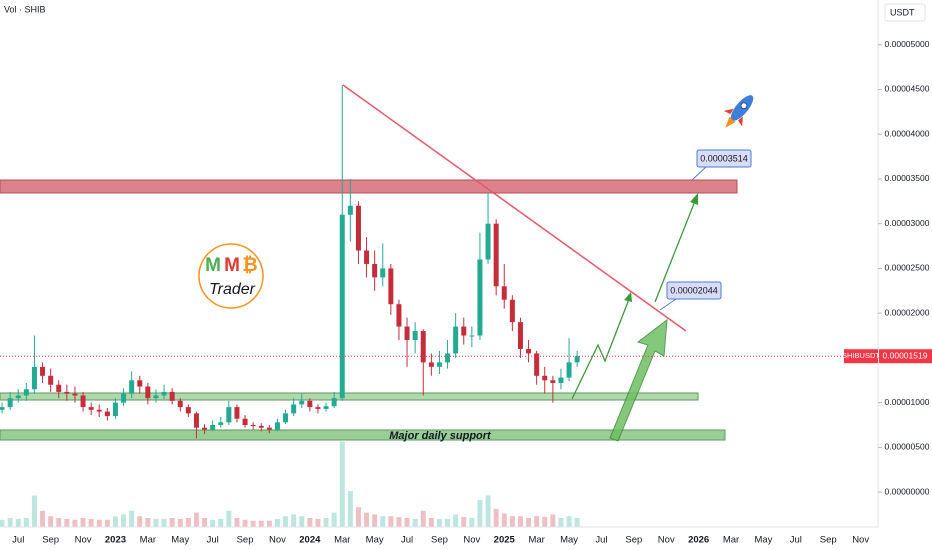  I want to click on rocket-icon, so click(738, 111).